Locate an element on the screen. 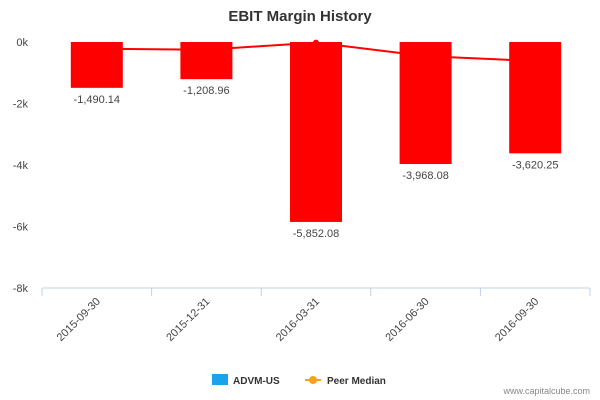 Image resolution: width=600 pixels, height=400 pixels. legend-marker-peer-median is located at coordinates (313, 380).